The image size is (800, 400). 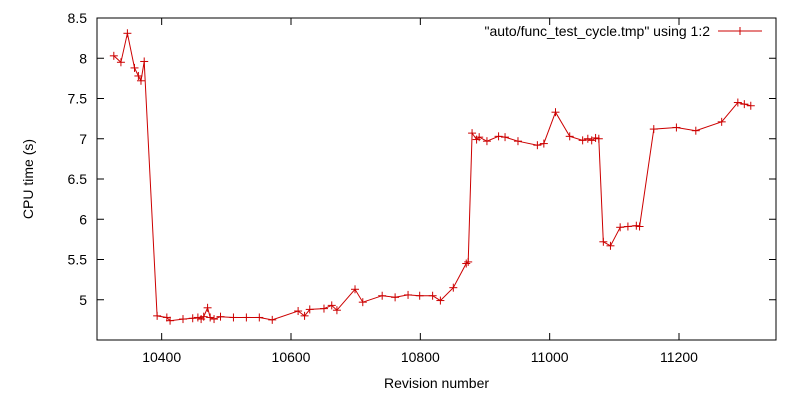 I want to click on y-tick-label: 7.5, so click(x=78, y=99).